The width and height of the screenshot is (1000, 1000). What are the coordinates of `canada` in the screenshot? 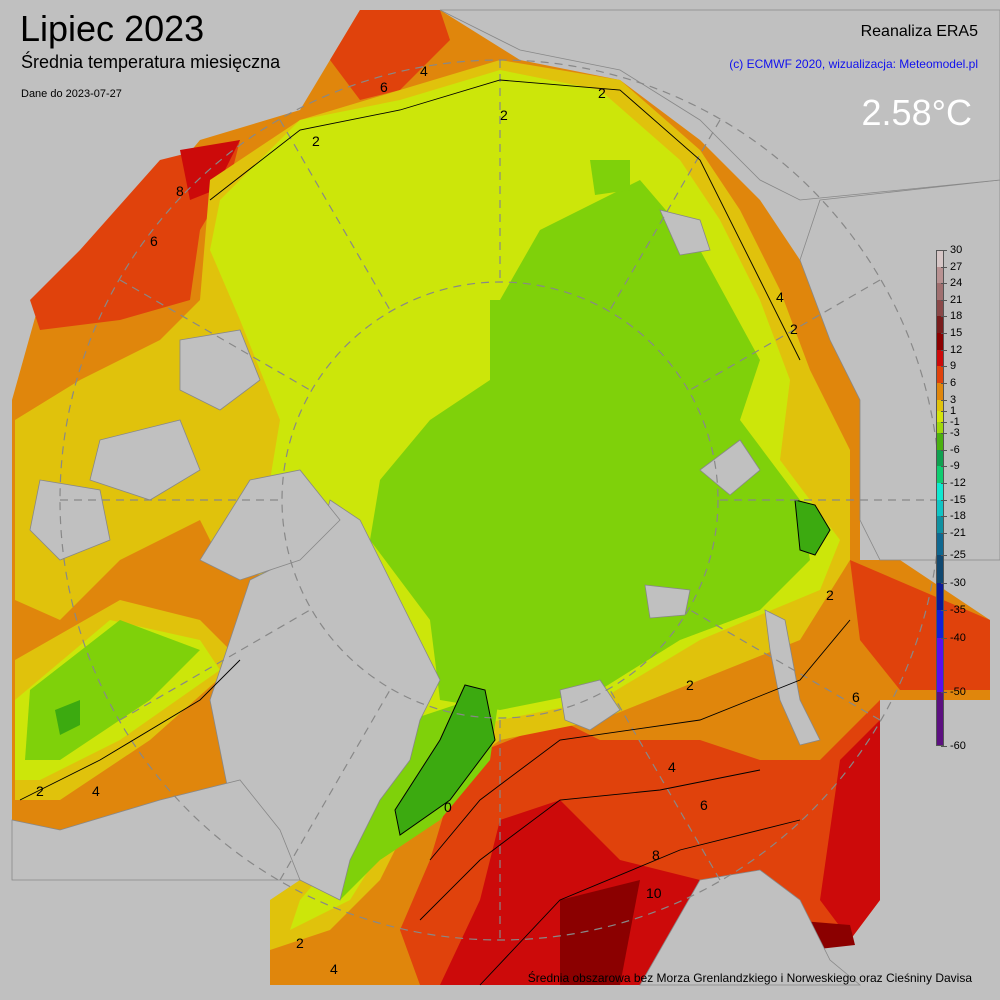 It's located at (156, 830).